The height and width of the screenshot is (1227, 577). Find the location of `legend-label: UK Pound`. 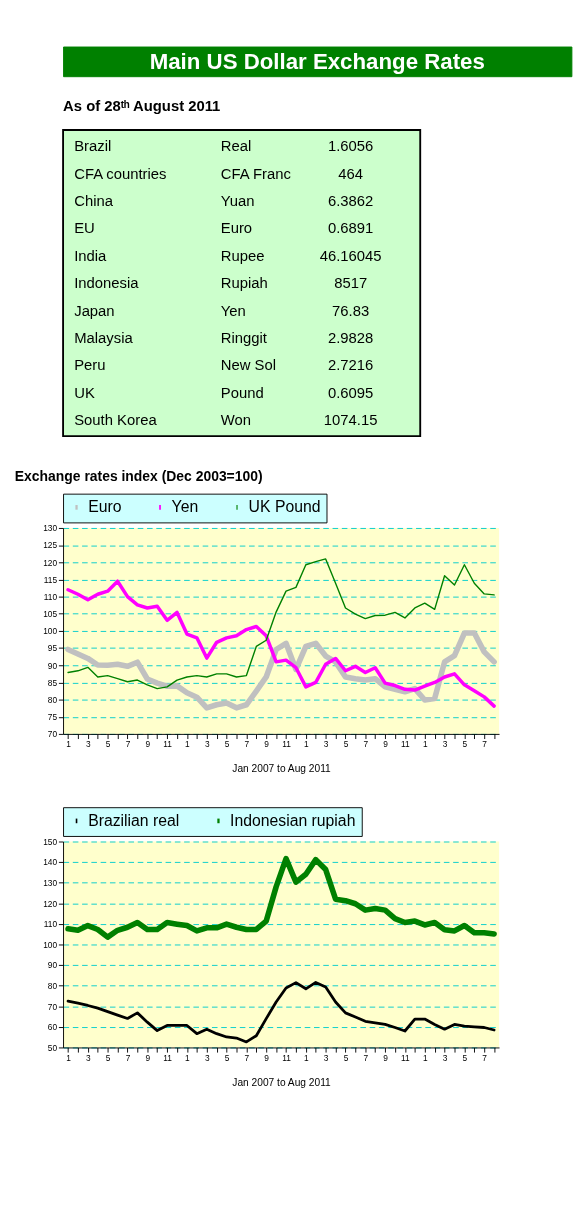

legend-label: UK Pound is located at coordinates (284, 506).